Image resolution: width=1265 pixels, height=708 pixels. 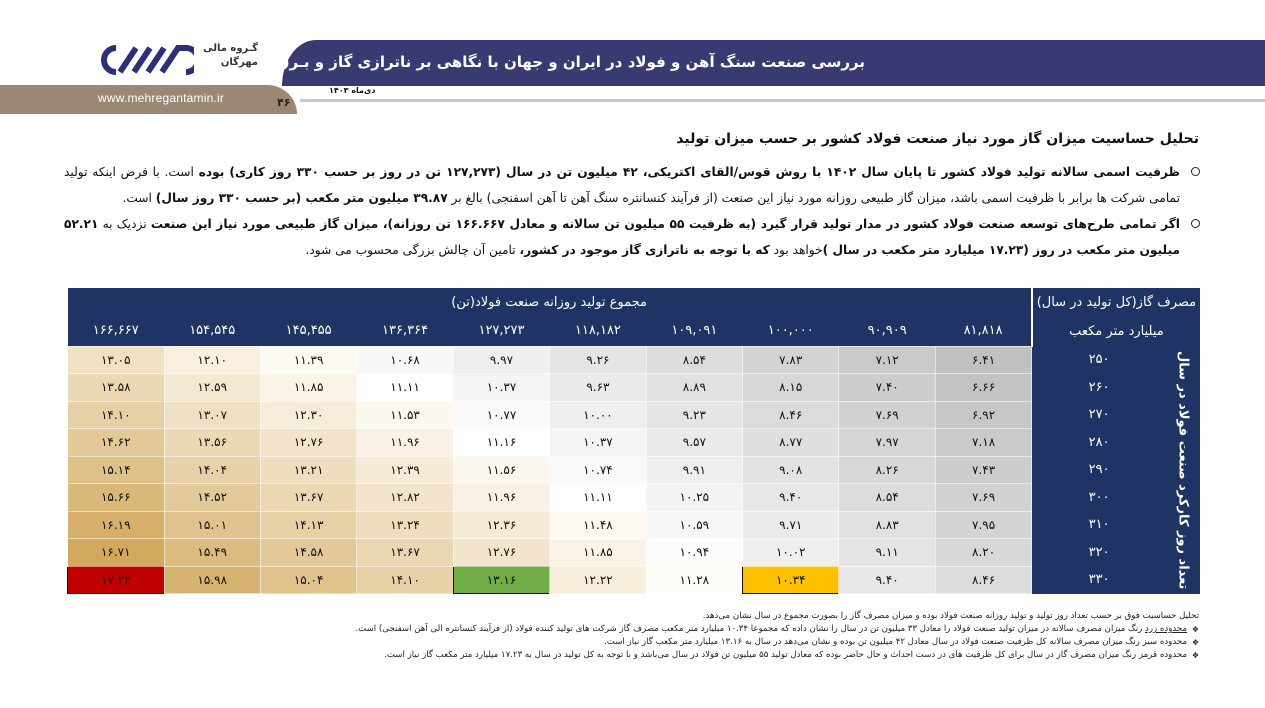 I want to click on column-header: ۱۱۸,۱۸۲, so click(x=598, y=331).